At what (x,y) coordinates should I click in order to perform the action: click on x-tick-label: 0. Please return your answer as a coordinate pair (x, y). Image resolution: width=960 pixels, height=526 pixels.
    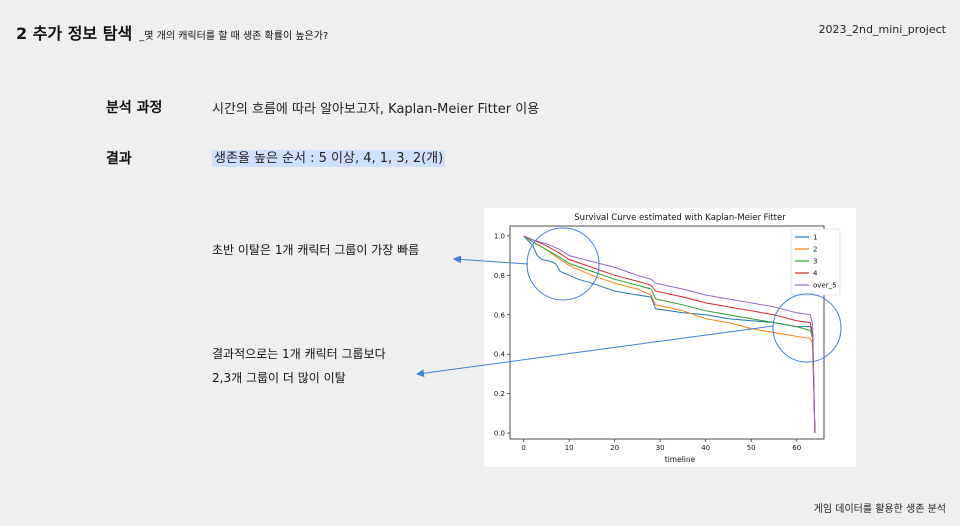
    Looking at the image, I should click on (523, 448).